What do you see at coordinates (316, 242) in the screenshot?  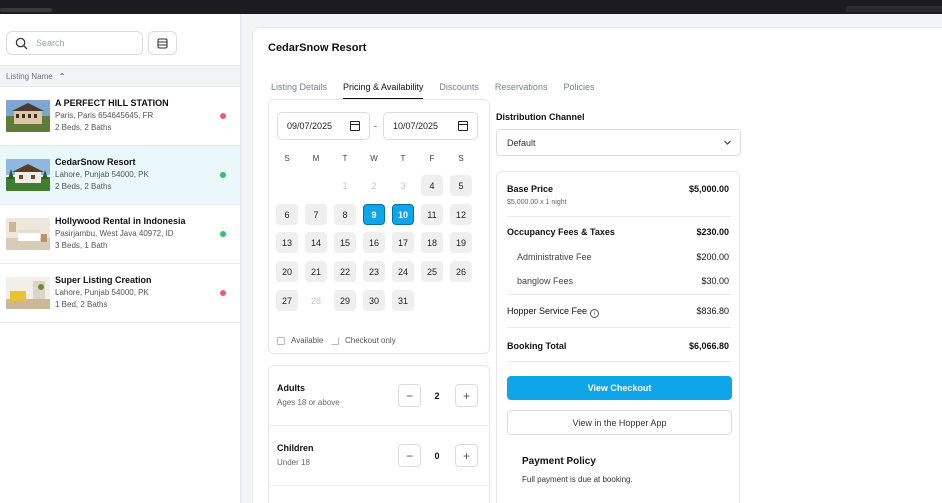 I see `calendar-day: 14` at bounding box center [316, 242].